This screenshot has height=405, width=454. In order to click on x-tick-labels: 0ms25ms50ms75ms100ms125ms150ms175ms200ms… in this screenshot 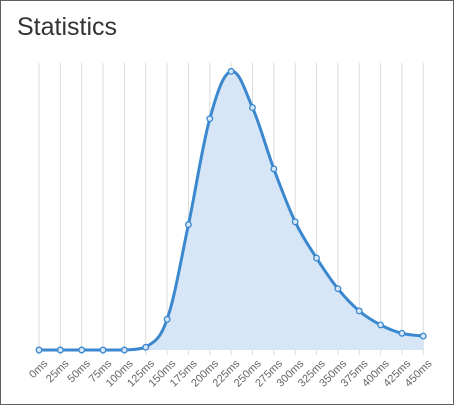, I will do `click(231, 373)`.